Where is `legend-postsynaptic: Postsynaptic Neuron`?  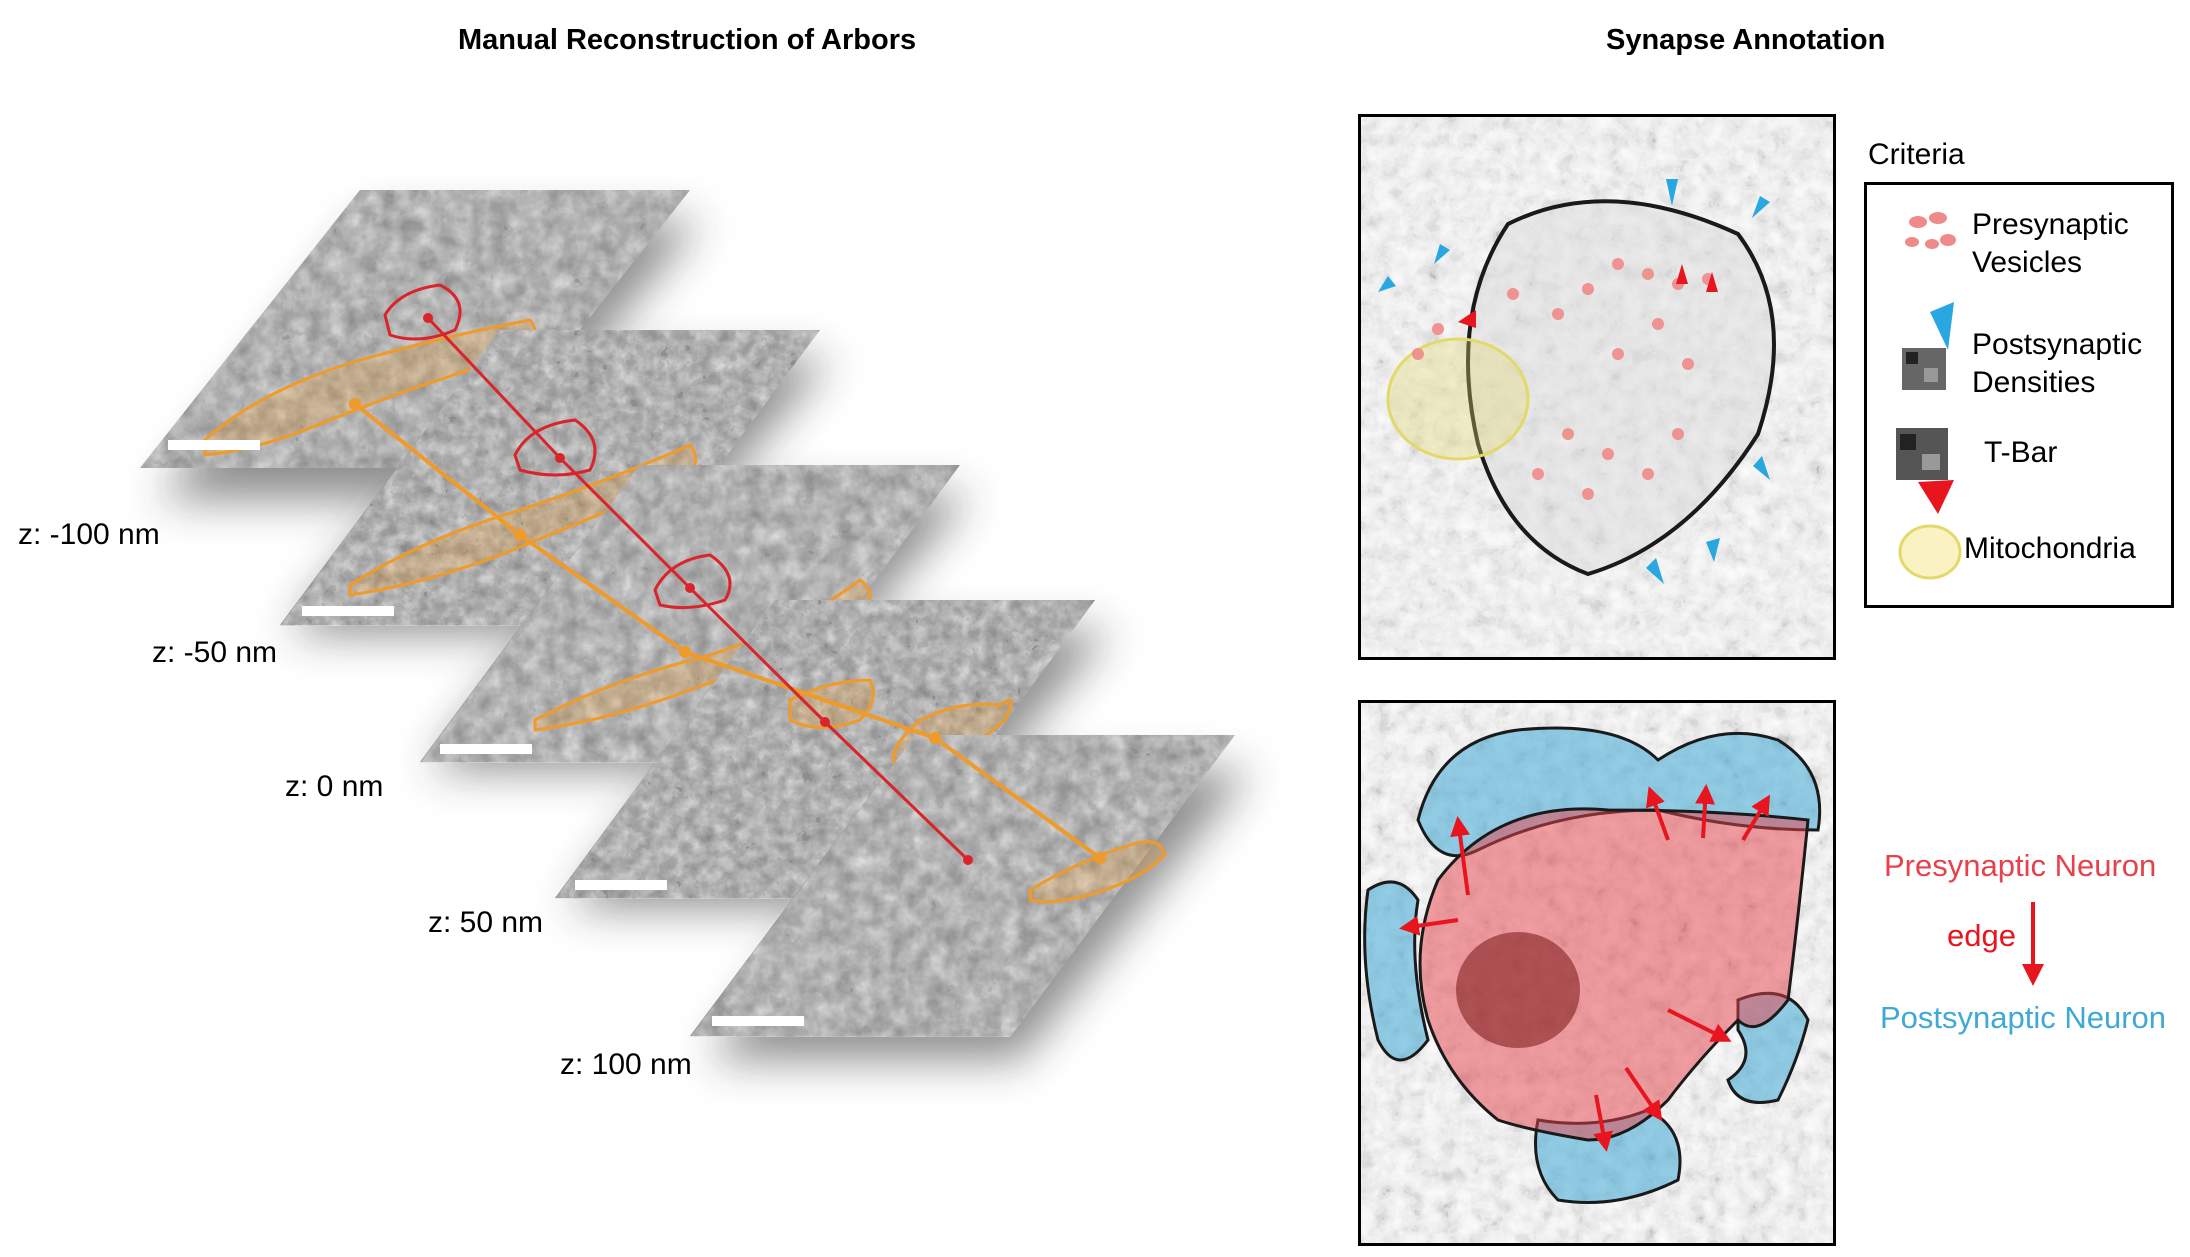
legend-postsynaptic: Postsynaptic Neuron is located at coordinates (2023, 1017).